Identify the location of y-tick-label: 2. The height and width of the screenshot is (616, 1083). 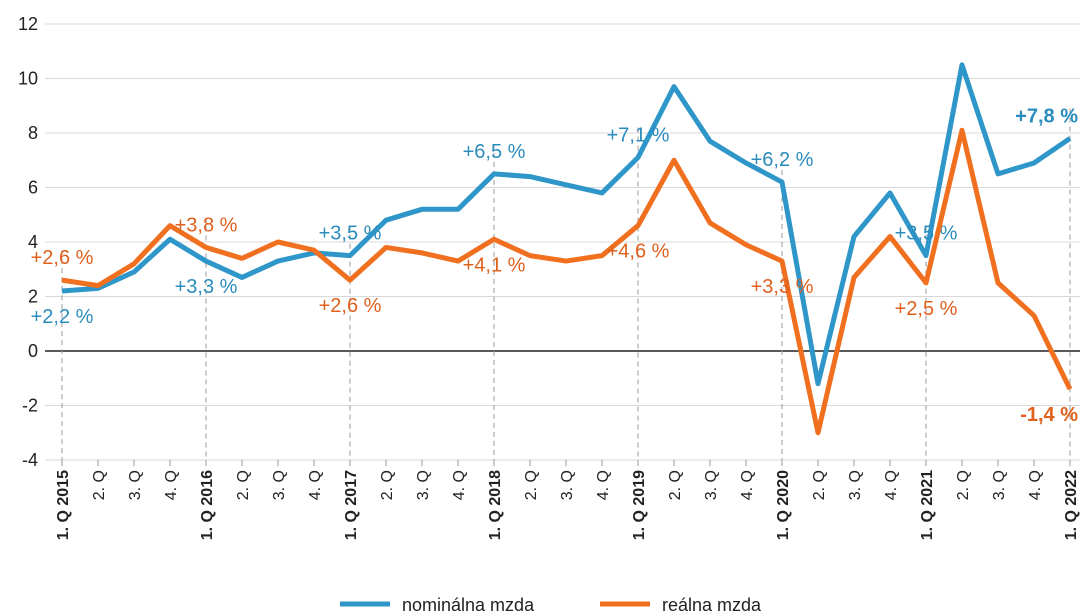
(33, 297).